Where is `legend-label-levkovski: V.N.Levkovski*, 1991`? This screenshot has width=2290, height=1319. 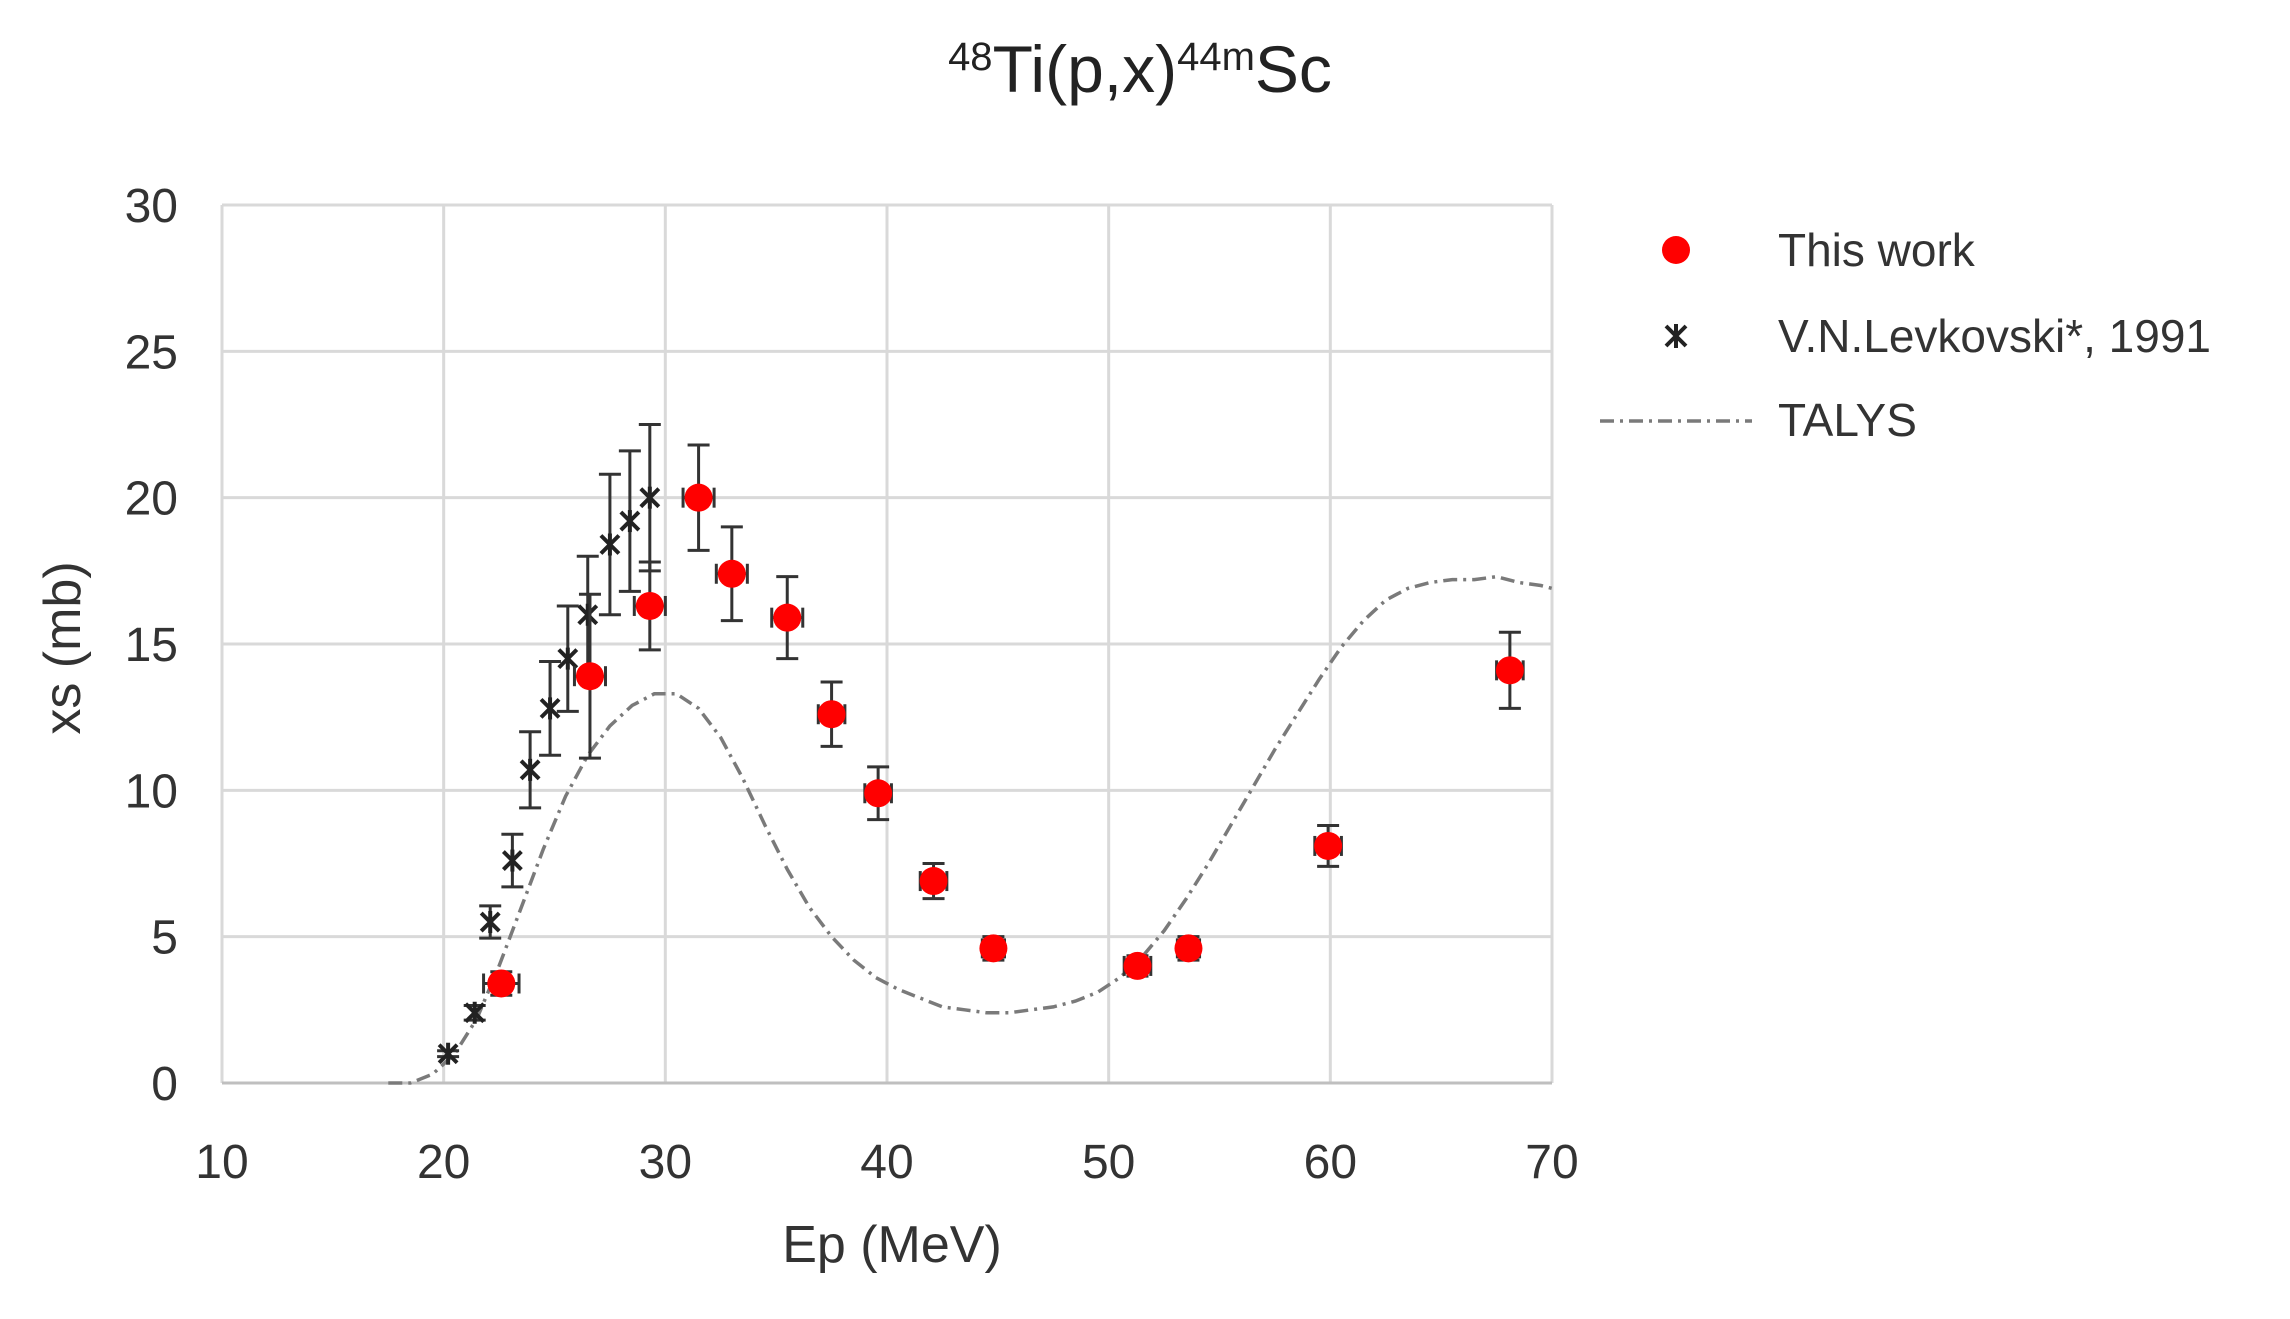 legend-label-levkovski: V.N.Levkovski*, 1991 is located at coordinates (1994, 336).